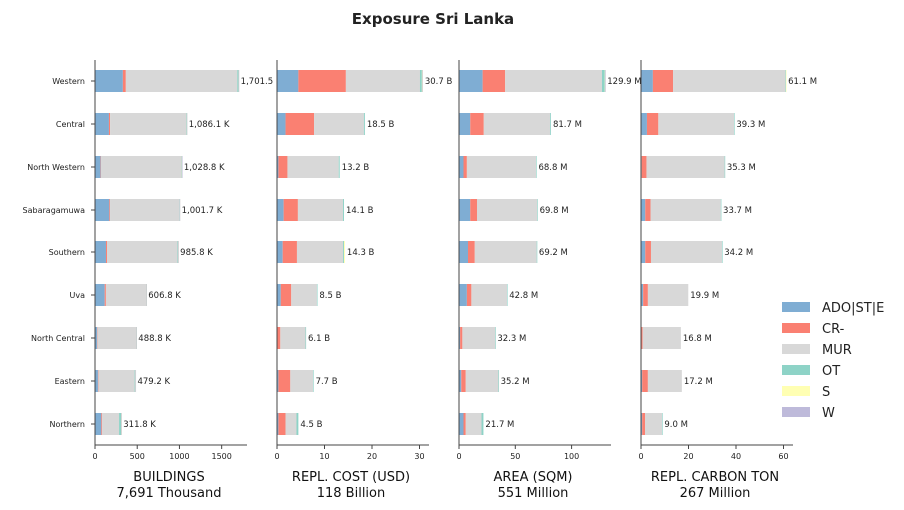 The width and height of the screenshot is (904, 510). I want to click on bar-total-label: 68.8 M, so click(552, 168).